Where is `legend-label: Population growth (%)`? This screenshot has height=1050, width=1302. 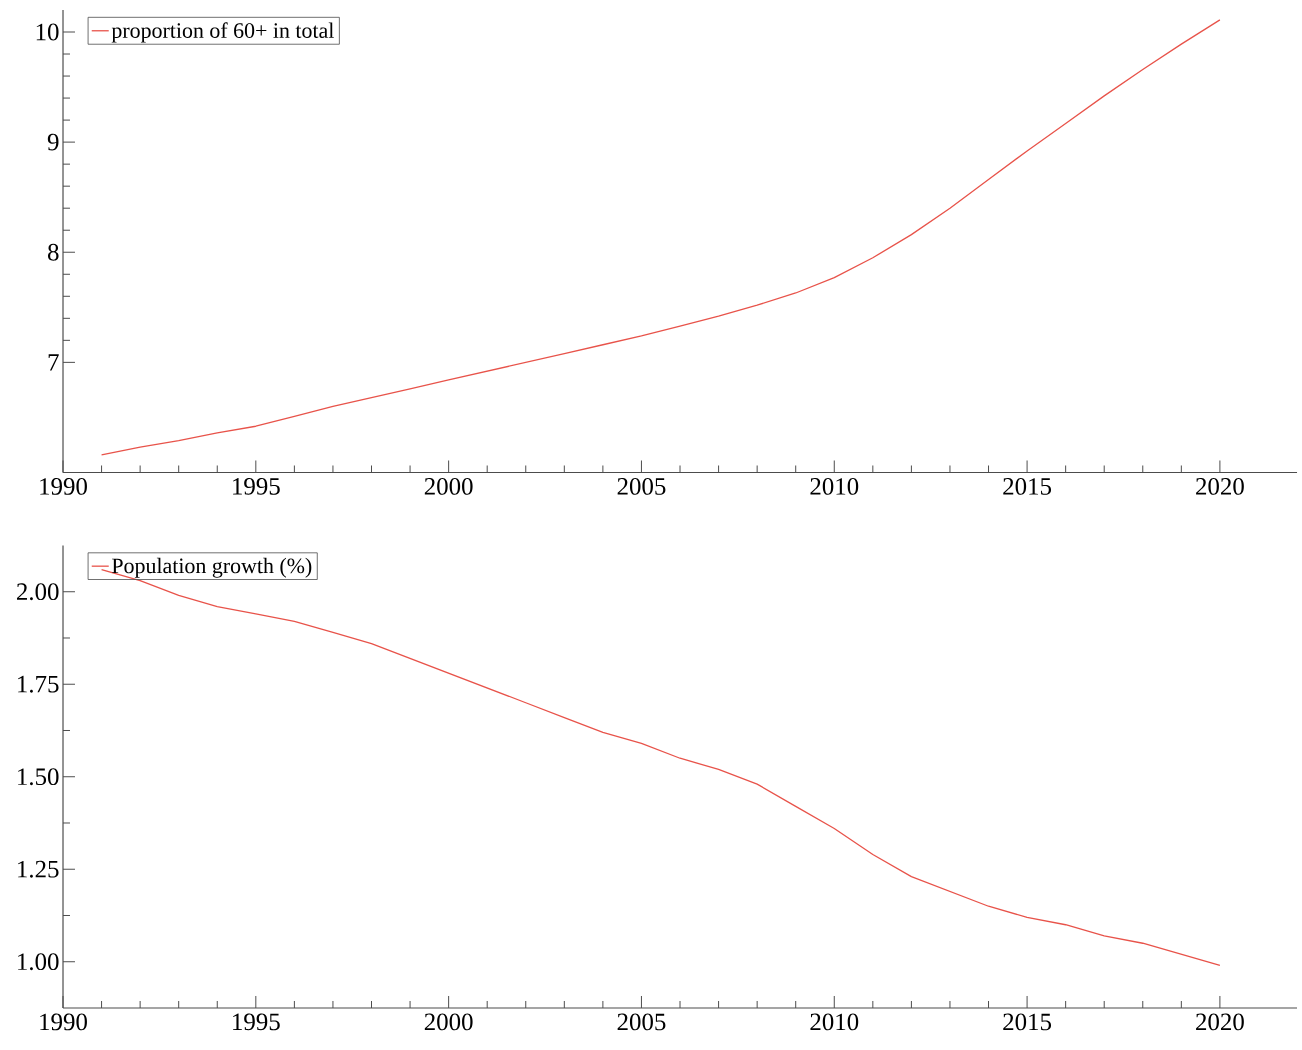 legend-label: Population growth (%) is located at coordinates (212, 567).